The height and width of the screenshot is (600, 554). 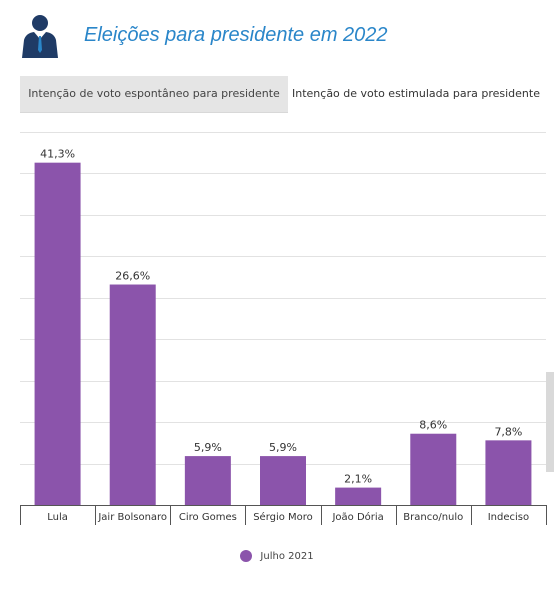 What do you see at coordinates (550, 422) in the screenshot?
I see `scrollbar` at bounding box center [550, 422].